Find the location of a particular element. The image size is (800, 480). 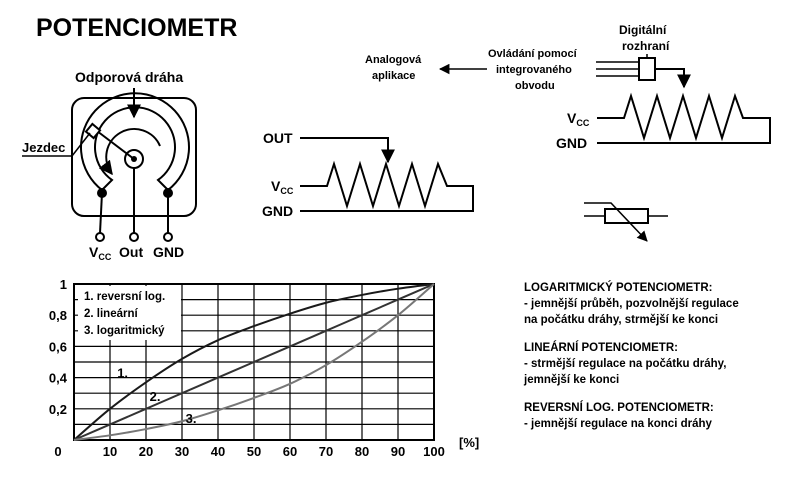

x-unit-label: [%] is located at coordinates (469, 442).